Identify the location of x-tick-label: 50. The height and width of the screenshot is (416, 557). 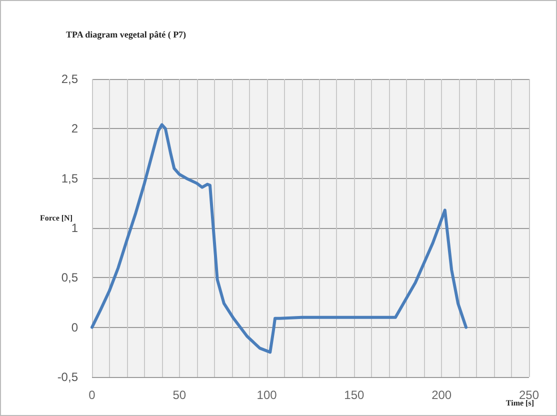
(179, 395).